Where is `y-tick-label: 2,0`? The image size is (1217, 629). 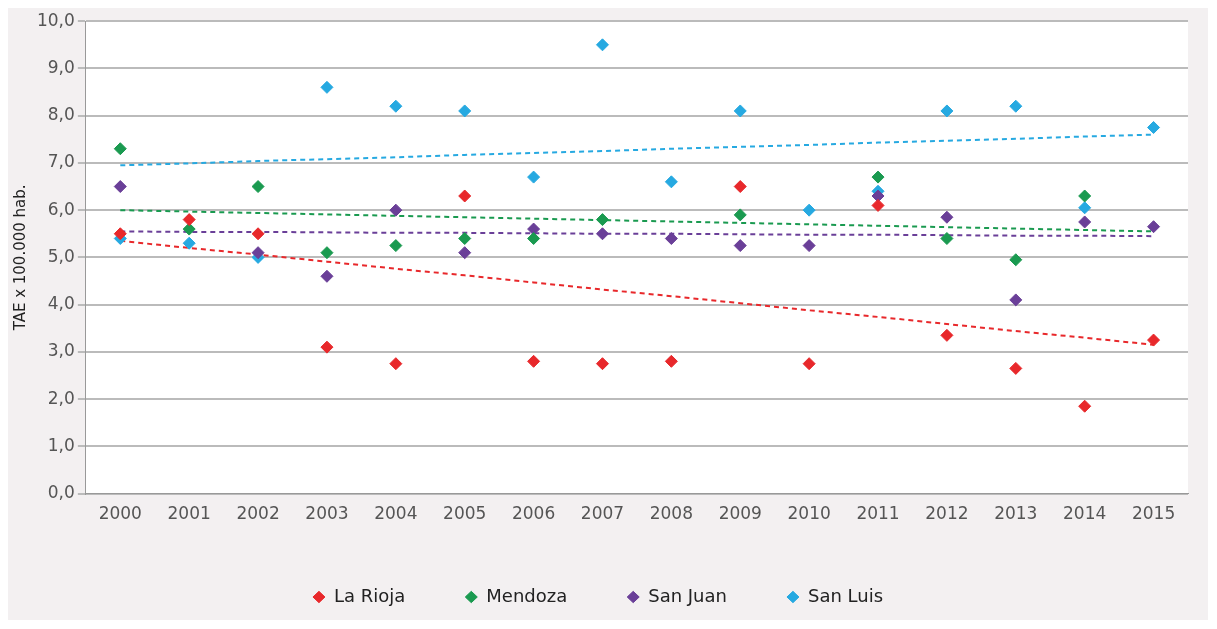 y-tick-label: 2,0 is located at coordinates (61, 397).